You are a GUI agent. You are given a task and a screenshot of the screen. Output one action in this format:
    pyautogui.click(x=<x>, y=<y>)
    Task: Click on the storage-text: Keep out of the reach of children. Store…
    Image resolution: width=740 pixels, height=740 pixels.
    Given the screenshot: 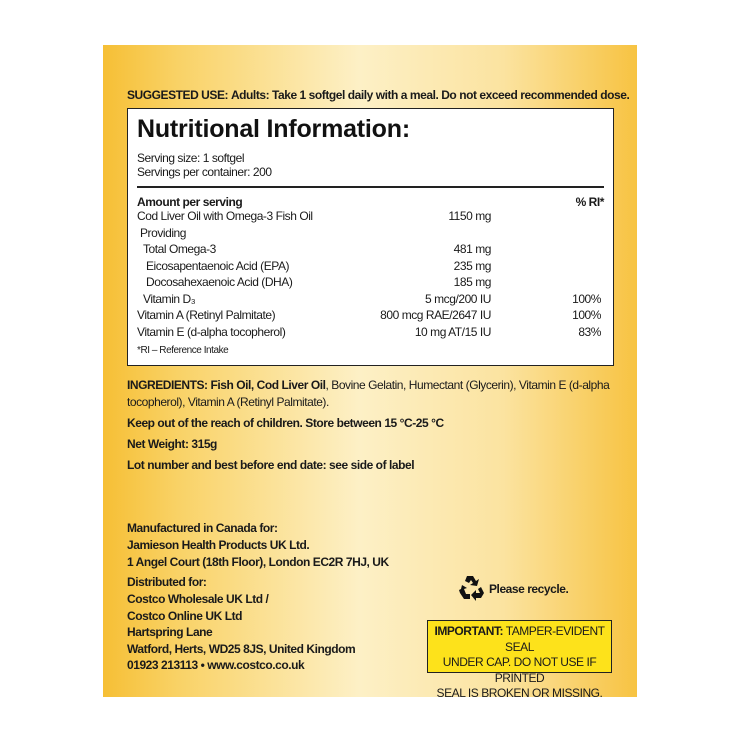 What is the action you would take?
    pyautogui.click(x=285, y=423)
    